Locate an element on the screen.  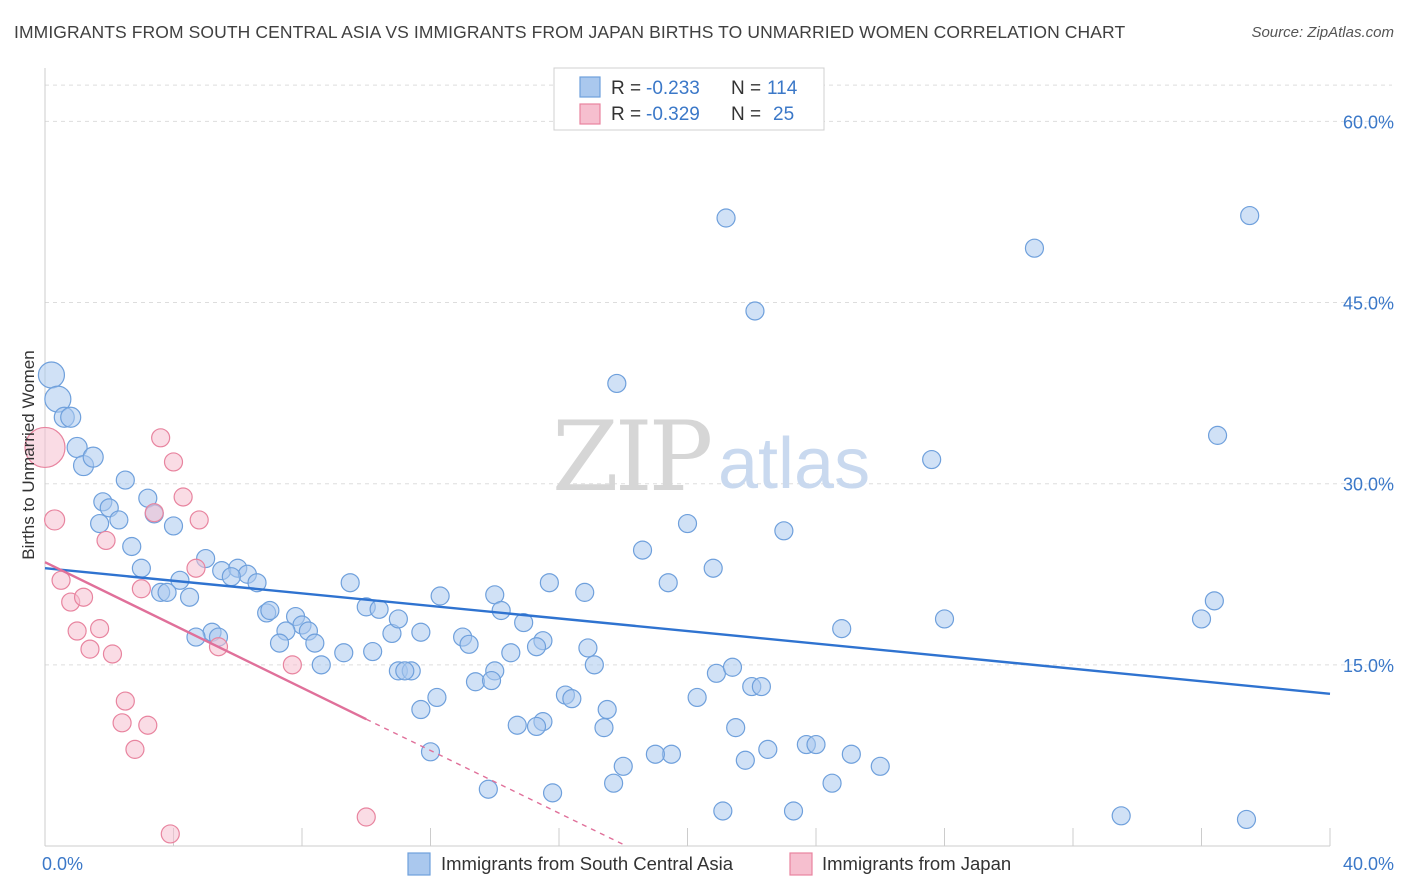
series-swatch-pink is located at coordinates (801, 864).